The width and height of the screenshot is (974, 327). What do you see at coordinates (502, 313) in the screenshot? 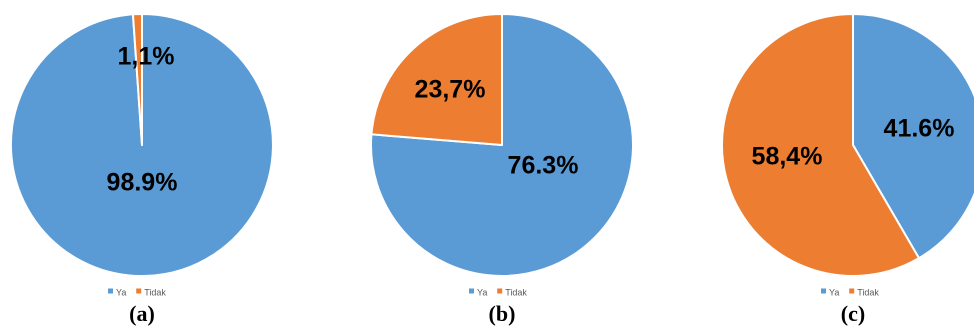
I see `chart-caption: (b)` at bounding box center [502, 313].